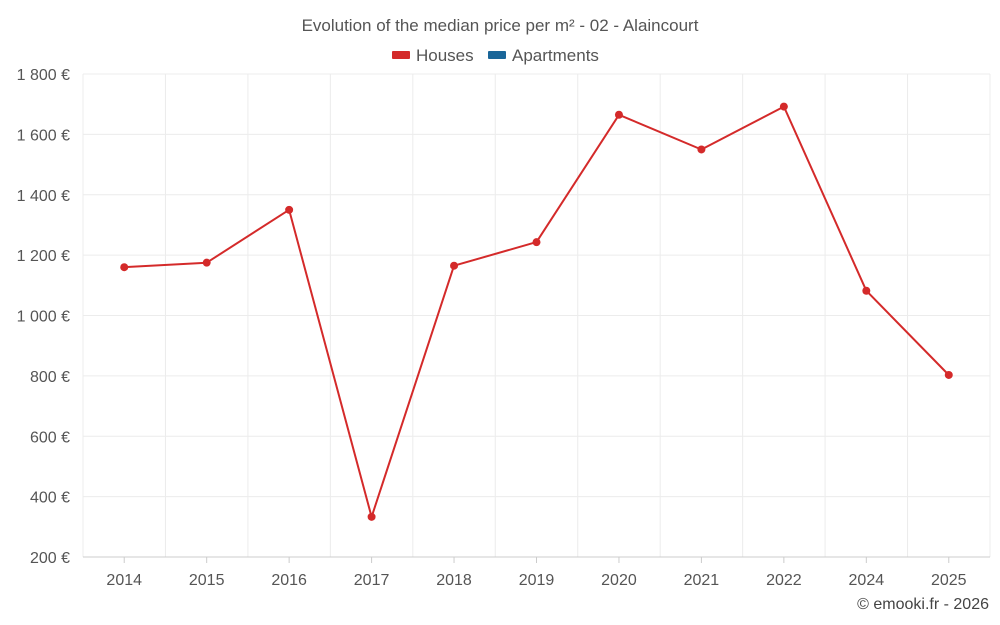 The width and height of the screenshot is (1000, 625). What do you see at coordinates (555, 55) in the screenshot?
I see `legend-label-apartments: Apartments` at bounding box center [555, 55].